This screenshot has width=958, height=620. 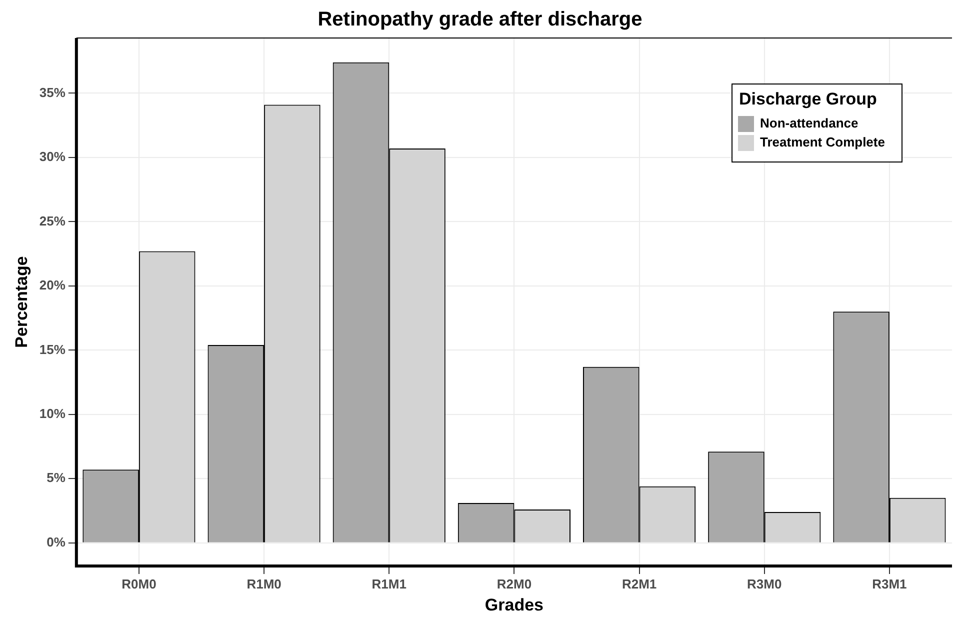 I want to click on x-tick-label: R1M0, so click(x=264, y=584).